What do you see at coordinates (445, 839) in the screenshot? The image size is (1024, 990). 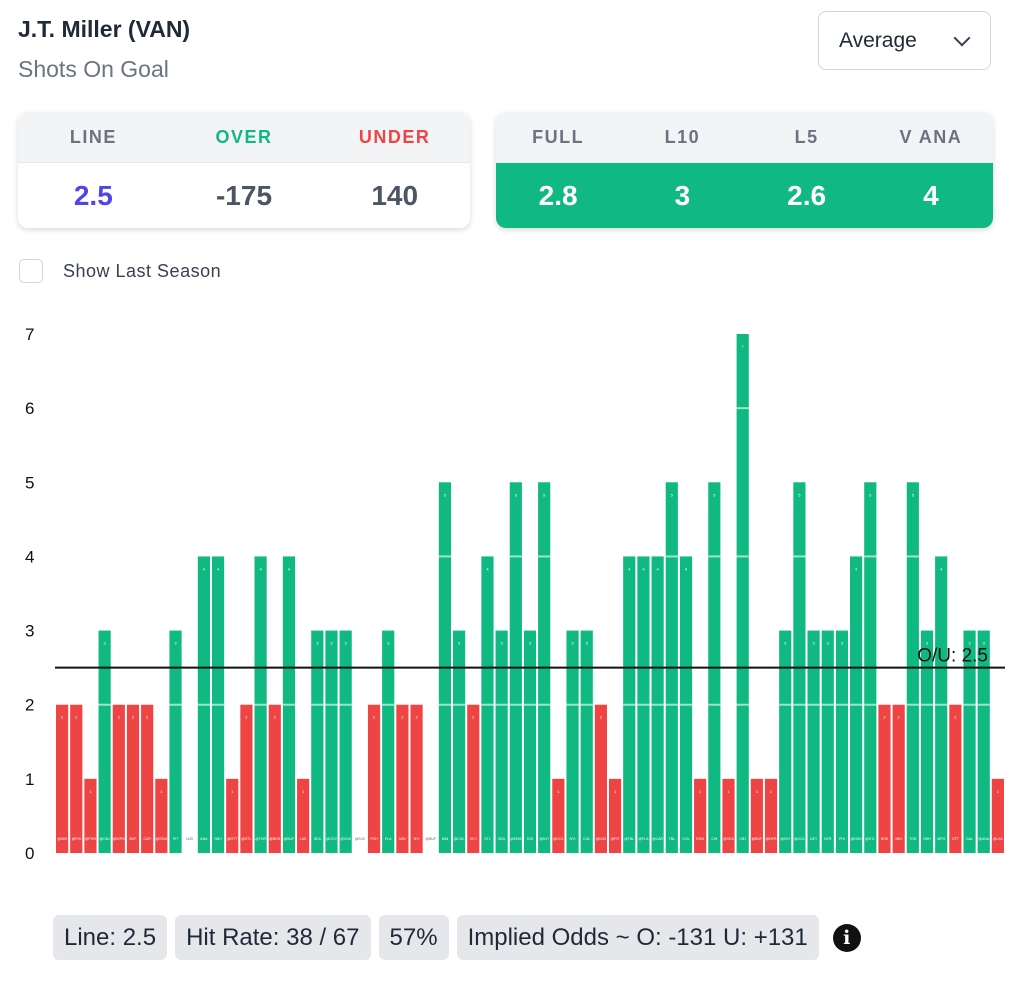 I see `opponent-label: MIN` at bounding box center [445, 839].